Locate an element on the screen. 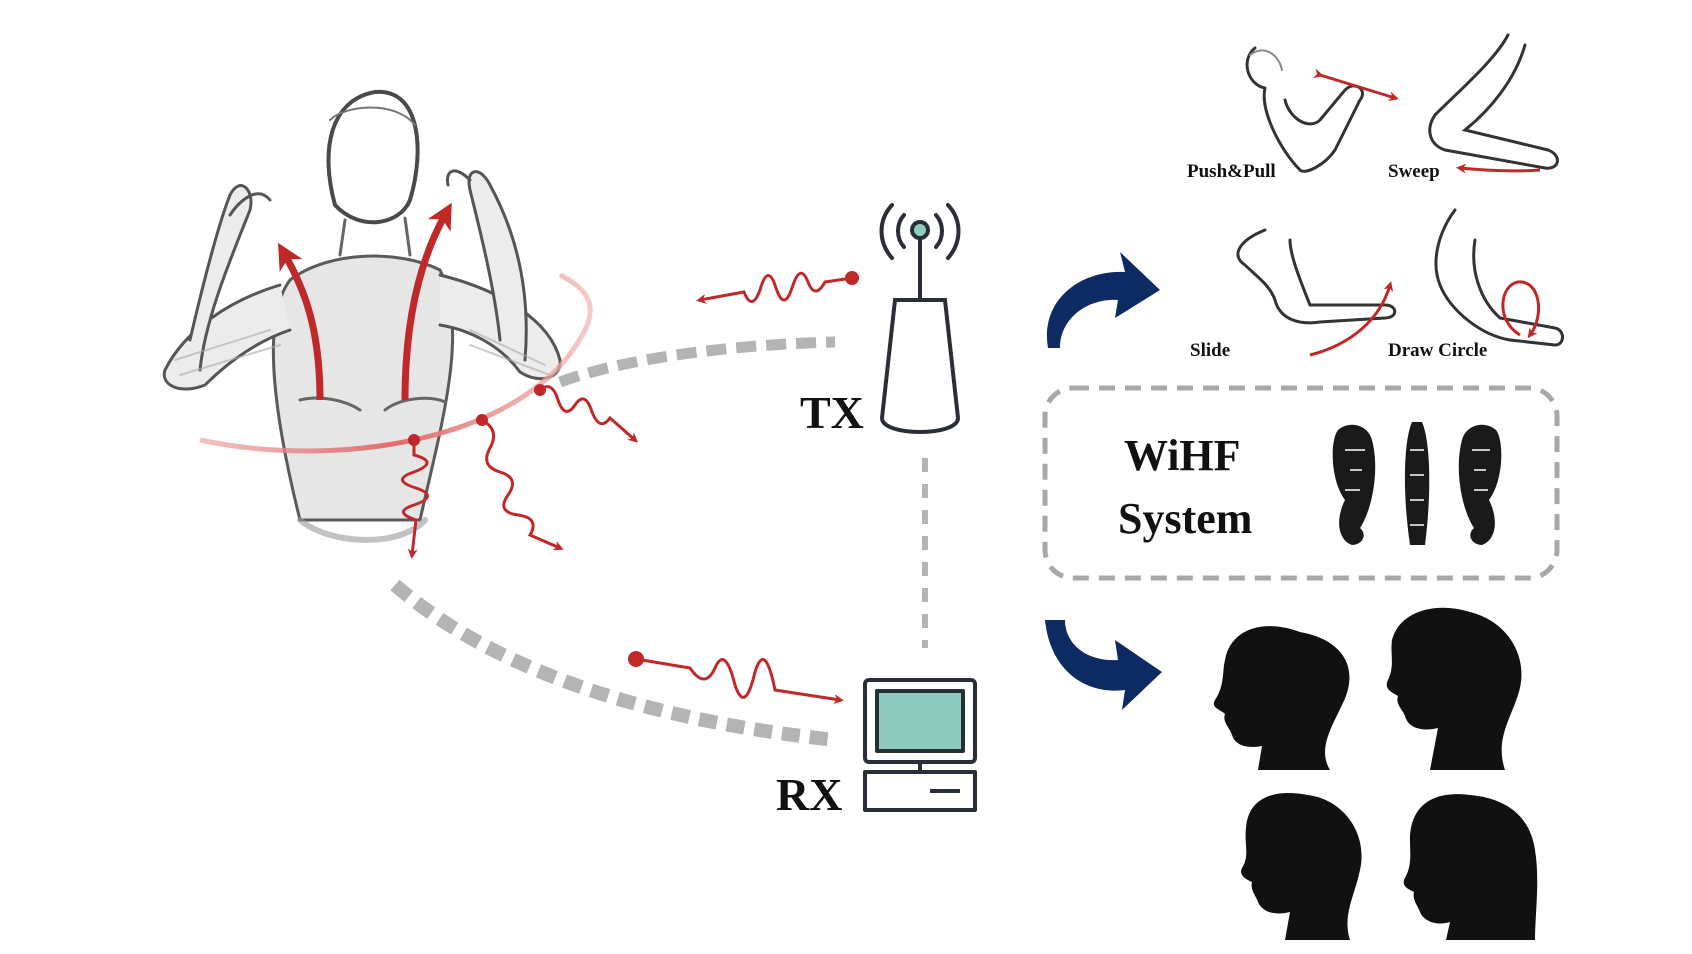 The height and width of the screenshot is (954, 1692). gesture-label-sweep: Sweep is located at coordinates (1414, 171).